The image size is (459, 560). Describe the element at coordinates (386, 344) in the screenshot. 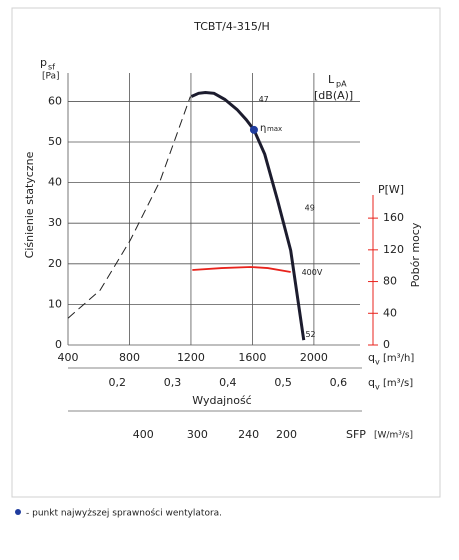

I see `y2-tick-label: 0` at that location.